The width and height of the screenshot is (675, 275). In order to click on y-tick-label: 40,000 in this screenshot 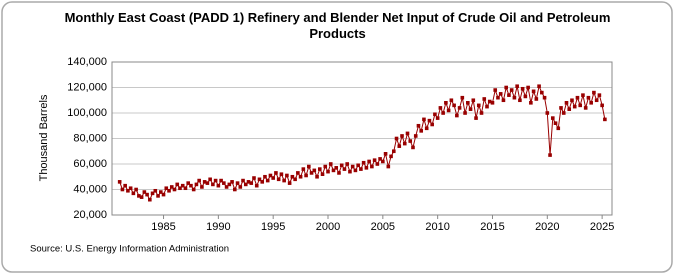, I will do `click(90, 189)`.